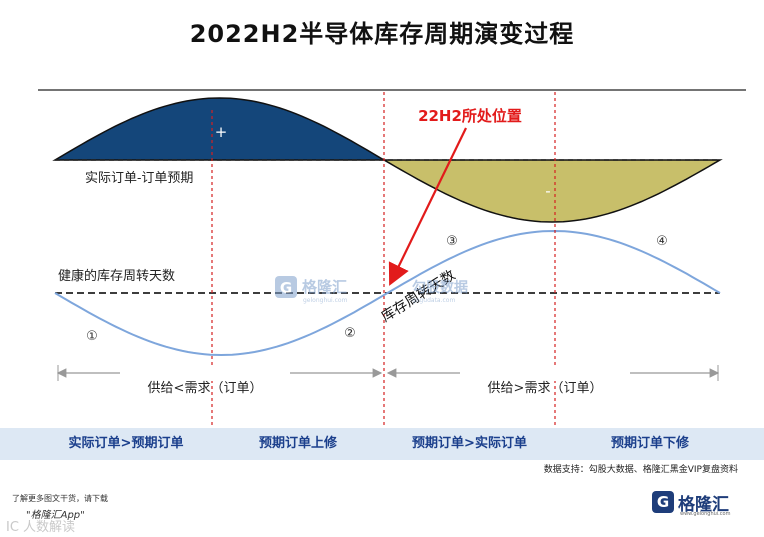  I want to click on svg-text: gelonghui.com, so click(325, 300).